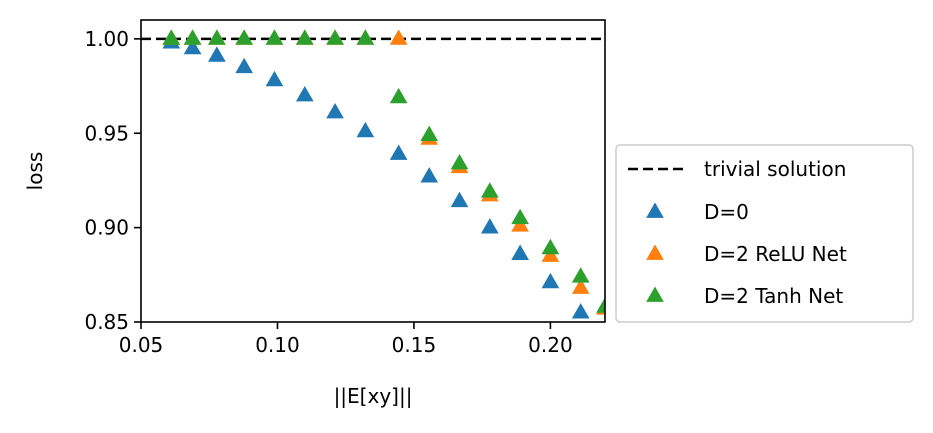 This screenshot has height=433, width=933. What do you see at coordinates (141, 345) in the screenshot?
I see `x-tick-label: 0.05` at bounding box center [141, 345].